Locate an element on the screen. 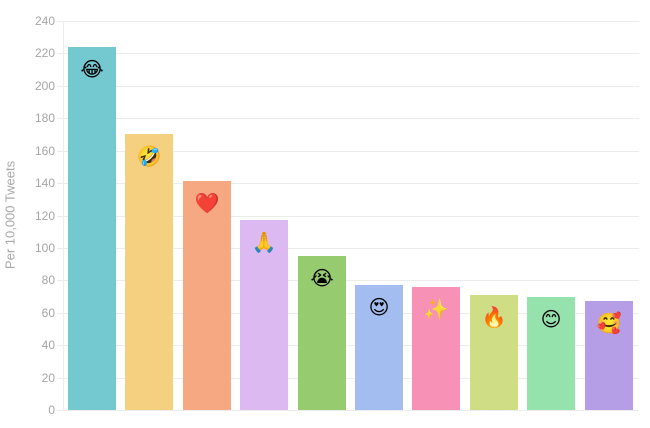 This screenshot has height=428, width=650. y-tick-label: 120 is located at coordinates (44, 215).